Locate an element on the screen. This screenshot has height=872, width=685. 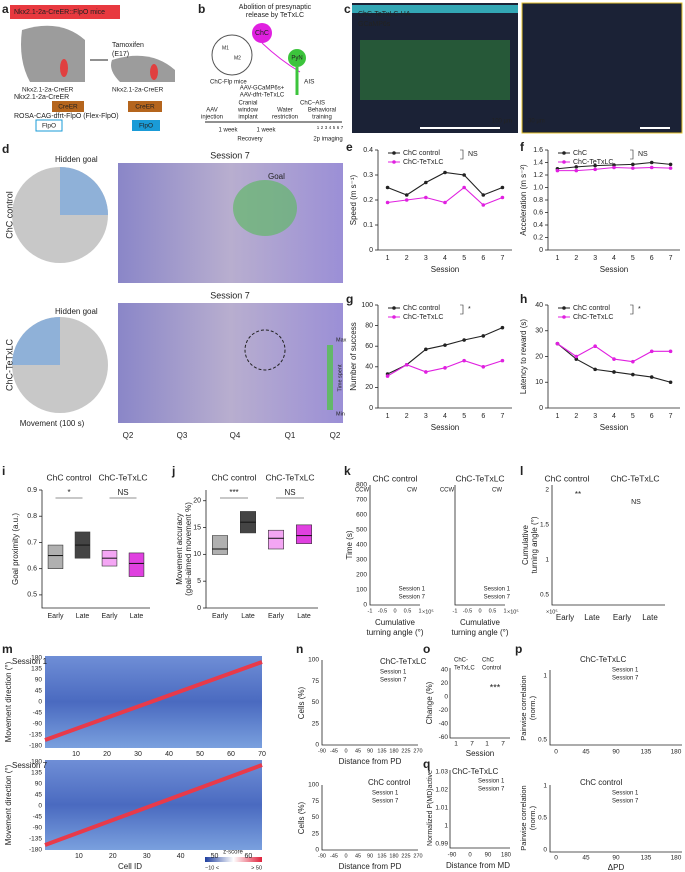
goal-quadrant is located at coordinates (36, 341).